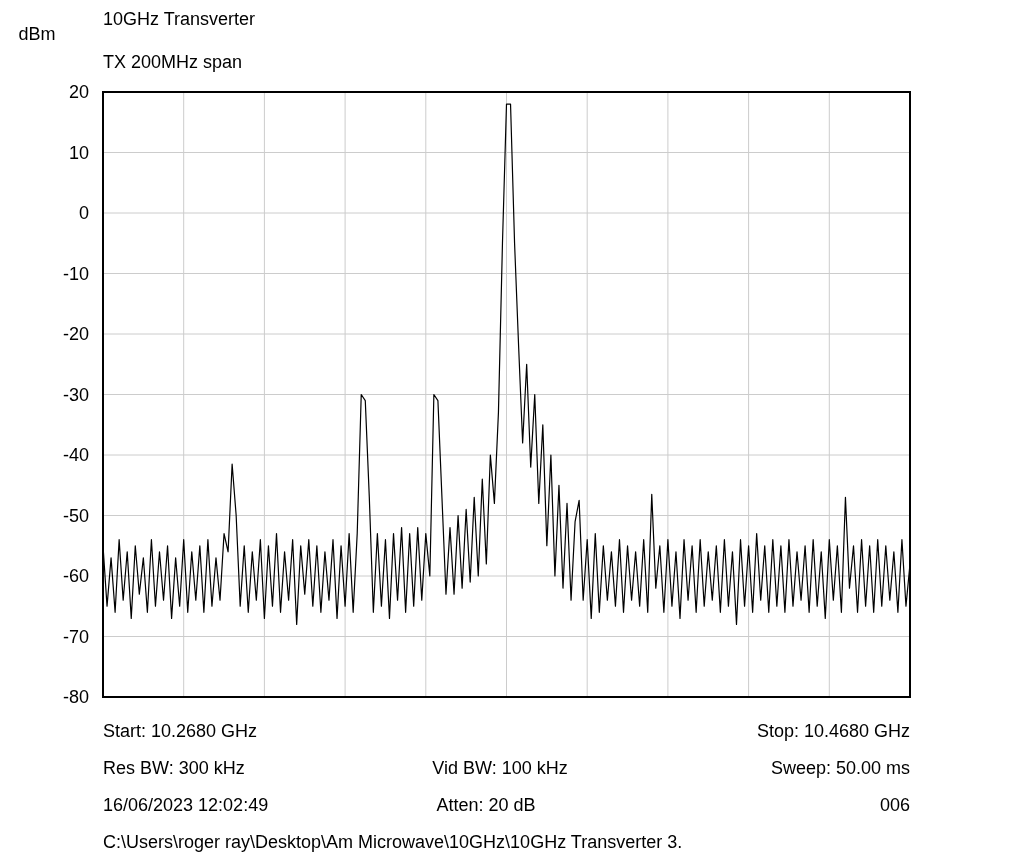  I want to click on y-tick-label: -70, so click(75, 636).